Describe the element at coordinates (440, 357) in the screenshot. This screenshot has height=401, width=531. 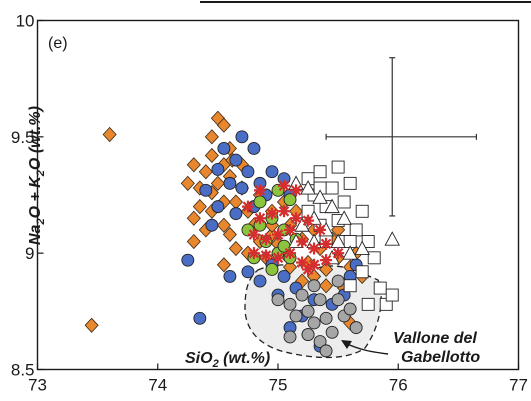
I see `annotation-line2: Gabellotto` at that location.